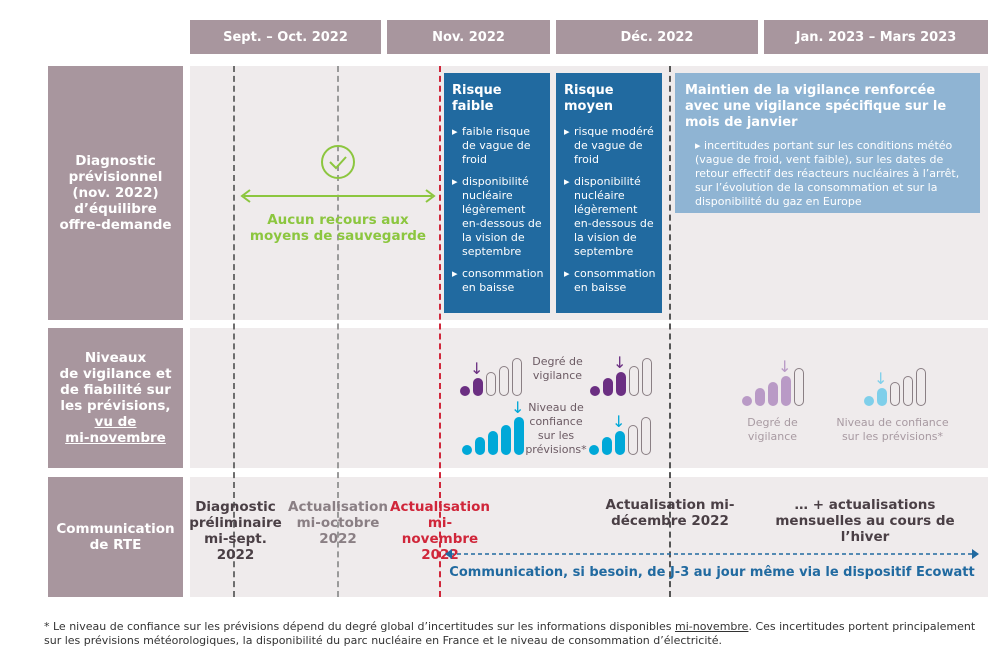  What do you see at coordinates (115, 422) in the screenshot?
I see `label-line: vu de` at bounding box center [115, 422].